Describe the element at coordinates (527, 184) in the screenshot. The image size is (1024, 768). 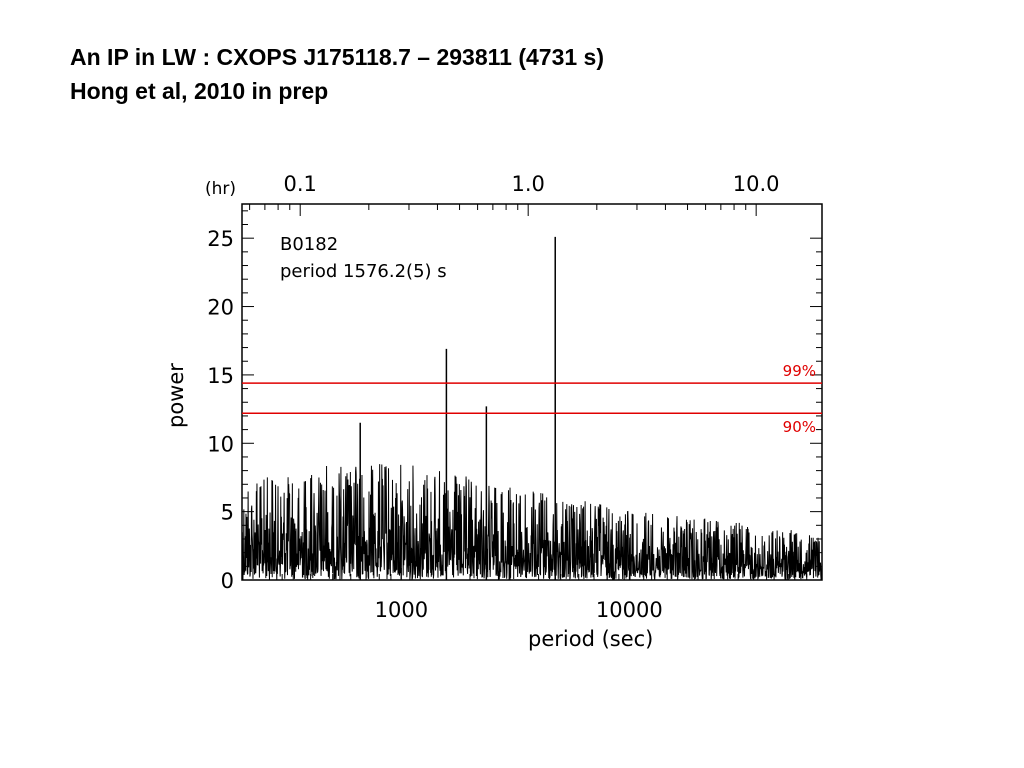
I see `top-tick-label: 1.0` at that location.